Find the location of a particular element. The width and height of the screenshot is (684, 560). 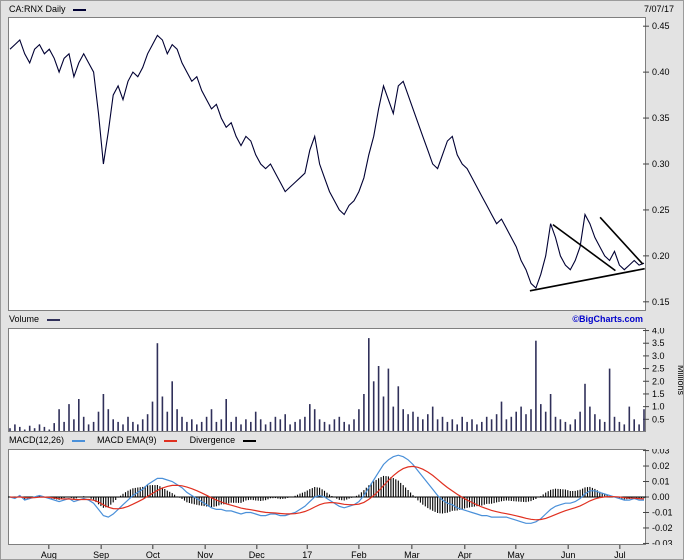

month-label: Sep is located at coordinates (101, 555).